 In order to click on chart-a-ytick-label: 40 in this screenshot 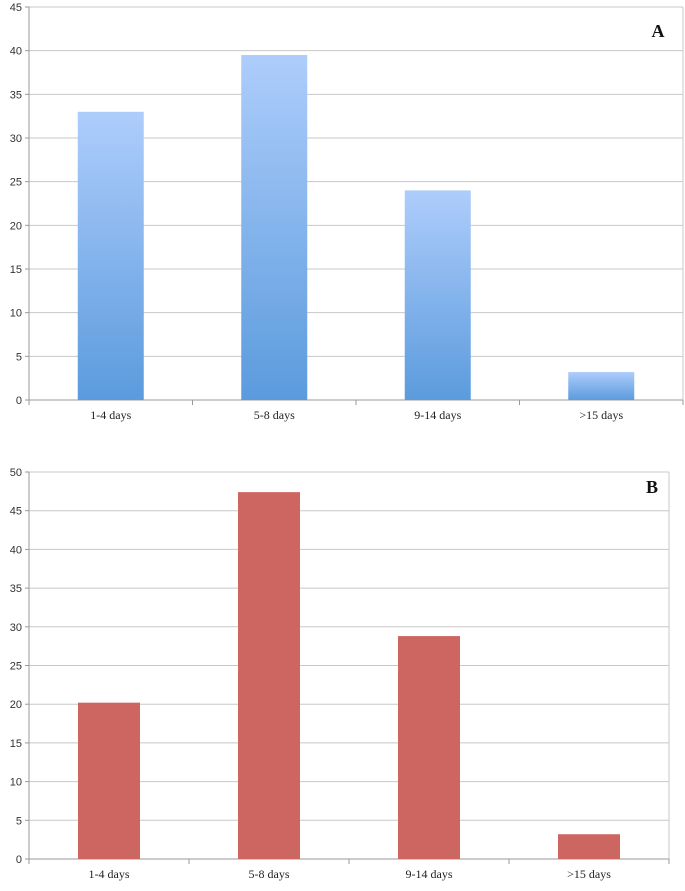, I will do `click(16, 52)`.